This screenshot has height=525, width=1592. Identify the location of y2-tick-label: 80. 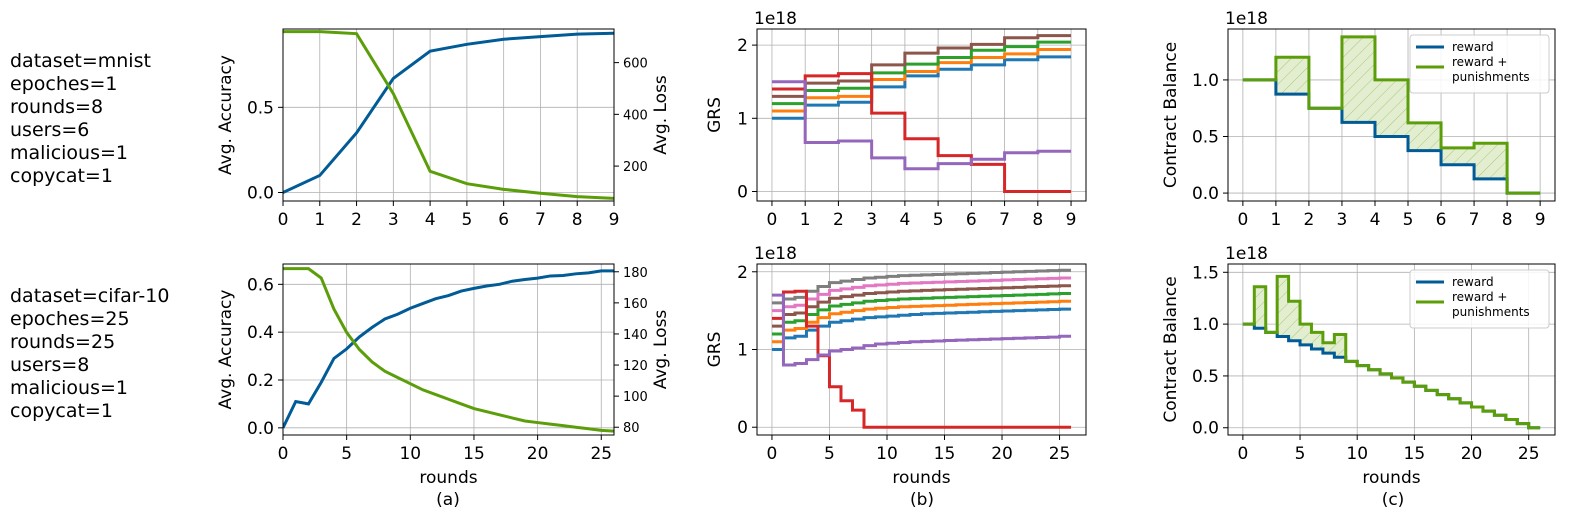
(631, 428).